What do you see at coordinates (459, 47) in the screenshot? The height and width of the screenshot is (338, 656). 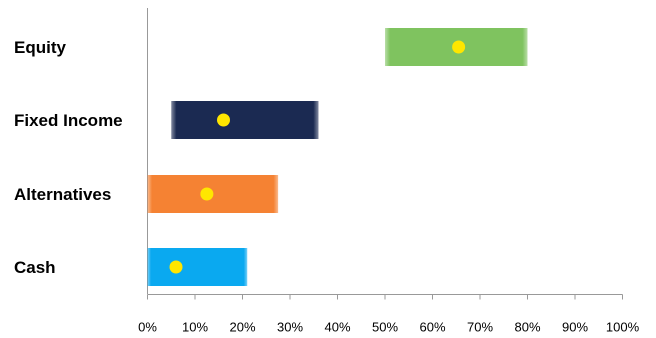 I see `marker-point-equity` at bounding box center [459, 47].